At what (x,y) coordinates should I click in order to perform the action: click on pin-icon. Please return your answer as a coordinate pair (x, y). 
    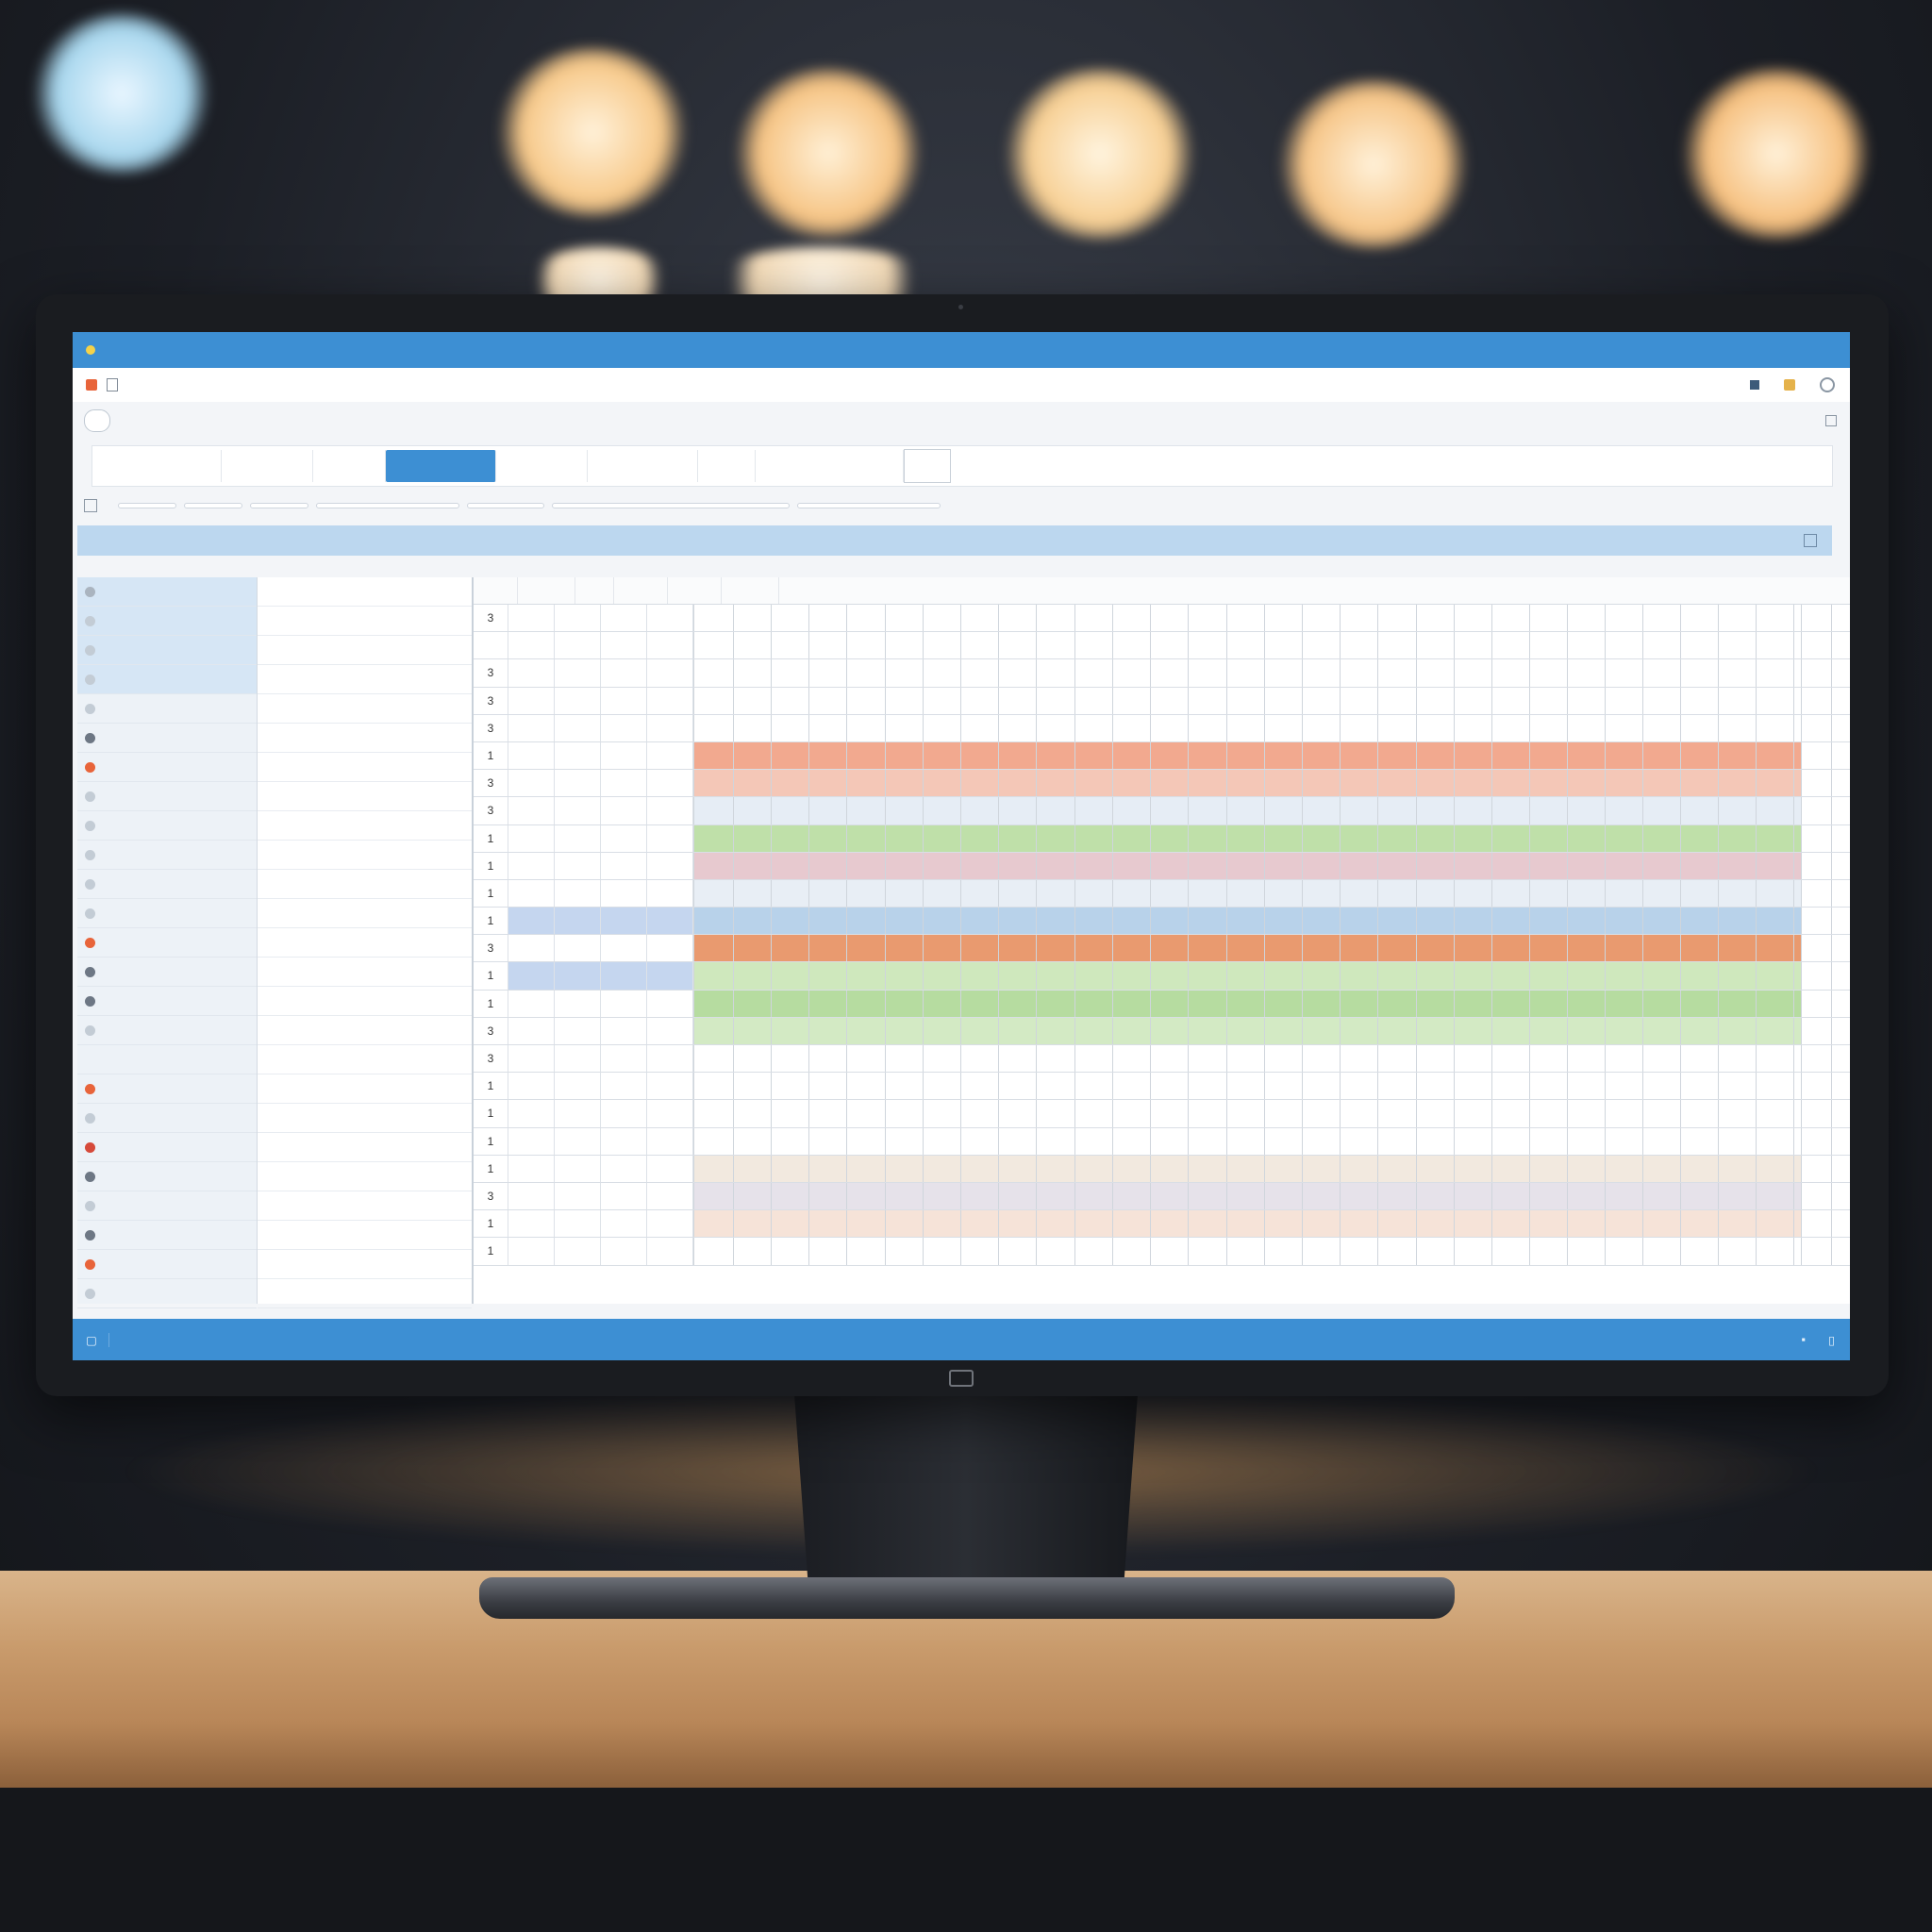
    Looking at the image, I should click on (1755, 385).